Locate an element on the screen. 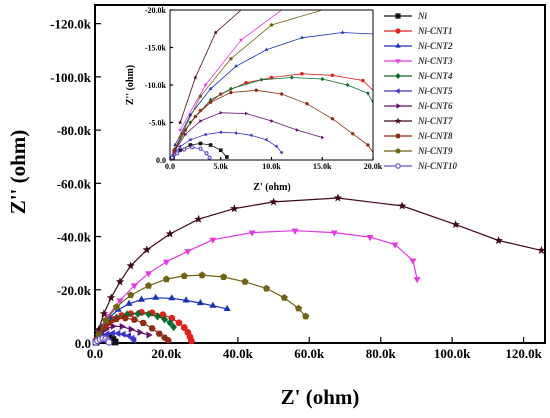 The image size is (550, 418). x-tick-label: 15.0k is located at coordinates (322, 166).